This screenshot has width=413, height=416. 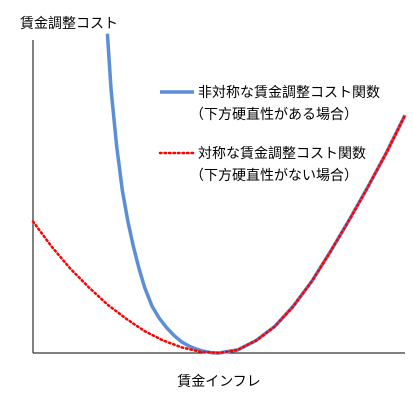 What do you see at coordinates (69, 24) in the screenshot?
I see `y-axis-label: 賃金調整コスト` at bounding box center [69, 24].